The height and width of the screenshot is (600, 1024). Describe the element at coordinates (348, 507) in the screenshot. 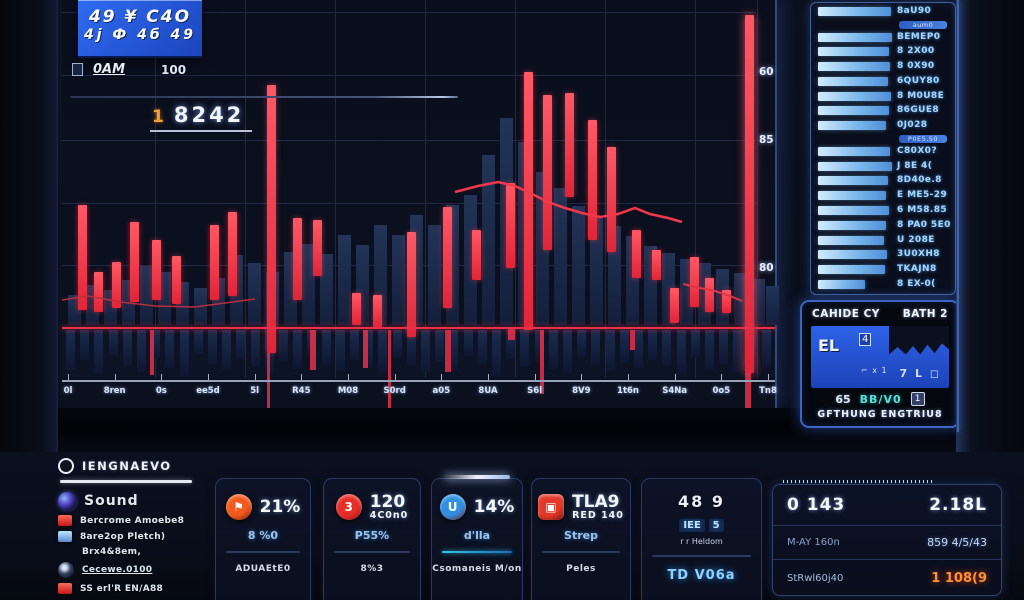

I see `bell-icon: 3` at that location.